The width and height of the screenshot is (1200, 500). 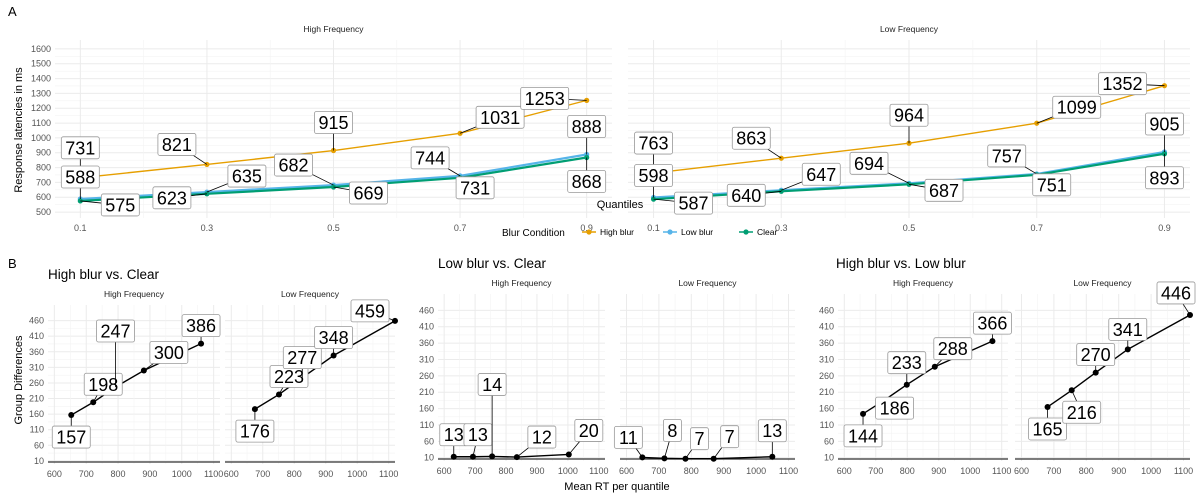 What do you see at coordinates (670, 232) in the screenshot?
I see `legend-key-point` at bounding box center [670, 232].